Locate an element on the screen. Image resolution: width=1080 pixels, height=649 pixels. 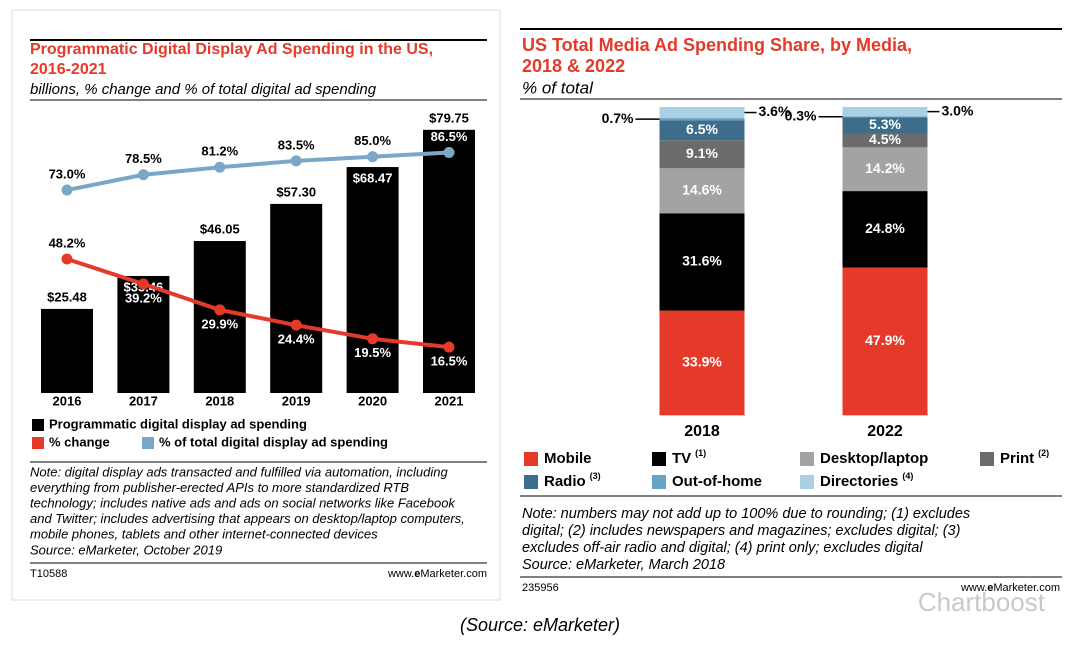
legend-label: % of total digital display ad spending is located at coordinates (273, 441).